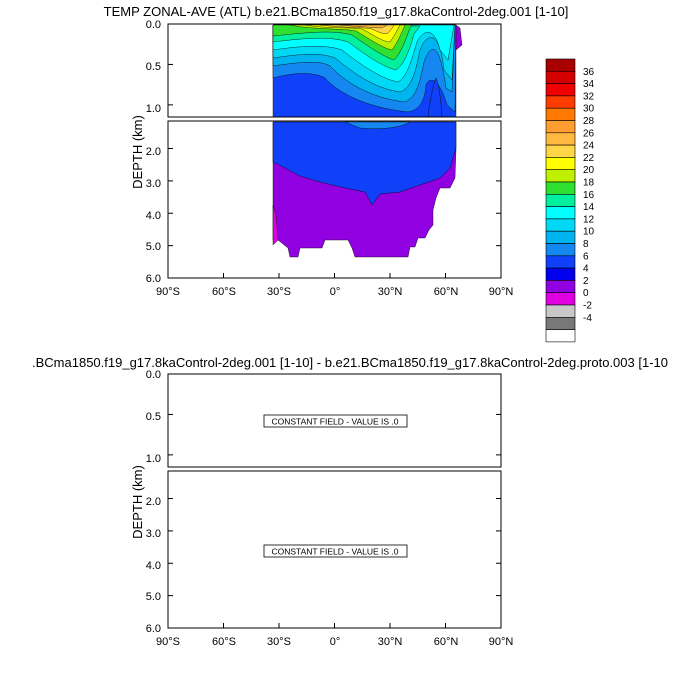 Image resolution: width=700 pixels, height=700 pixels. I want to click on colorbar-label: -4, so click(587, 318).